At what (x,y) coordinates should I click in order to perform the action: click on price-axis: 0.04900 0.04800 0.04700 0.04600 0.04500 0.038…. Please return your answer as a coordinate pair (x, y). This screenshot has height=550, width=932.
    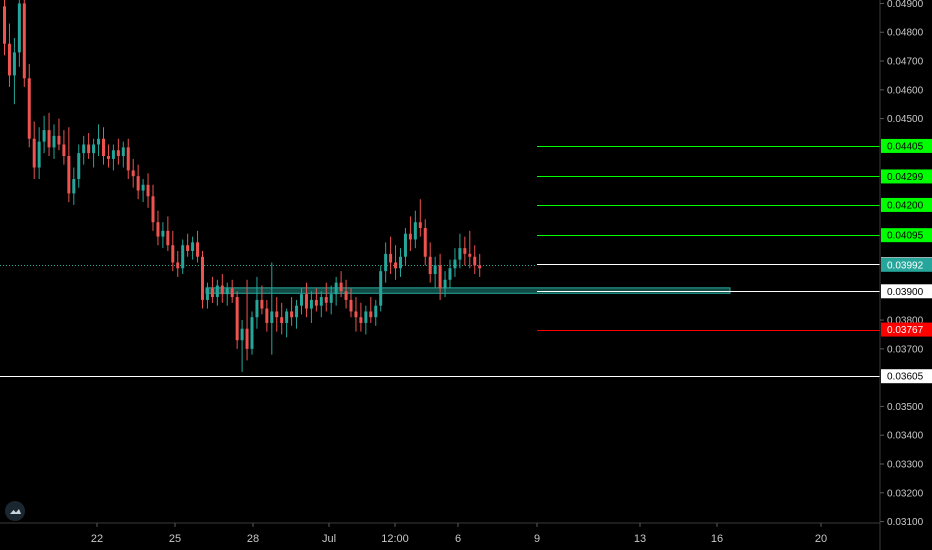
    Looking at the image, I should click on (901, 275).